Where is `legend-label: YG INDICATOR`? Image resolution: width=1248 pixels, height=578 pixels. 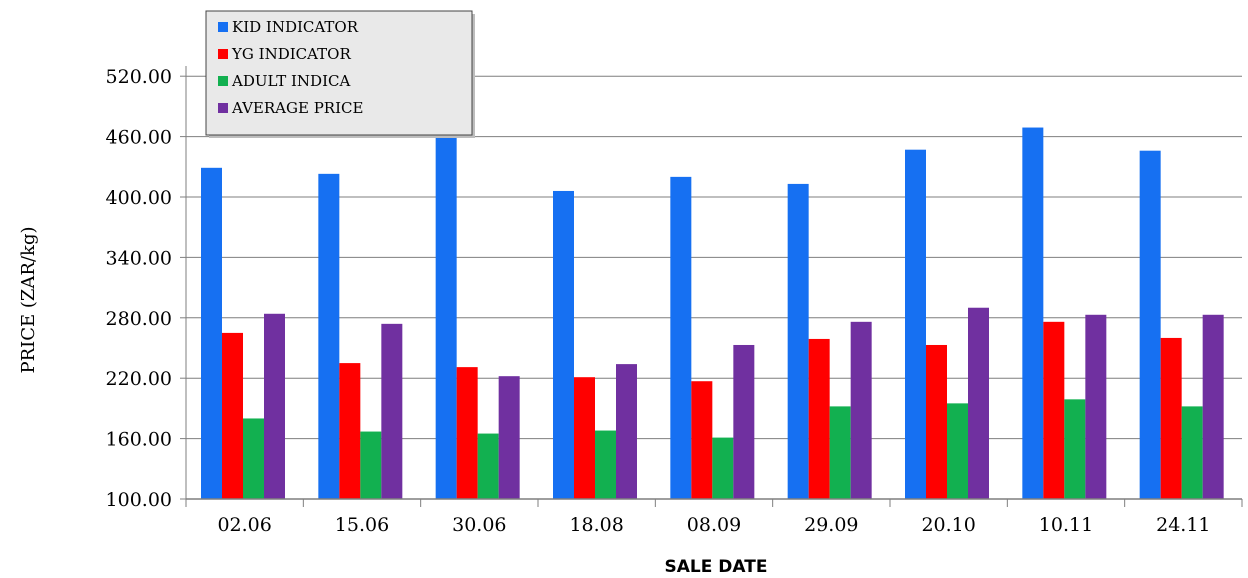 legend-label: YG INDICATOR is located at coordinates (291, 54).